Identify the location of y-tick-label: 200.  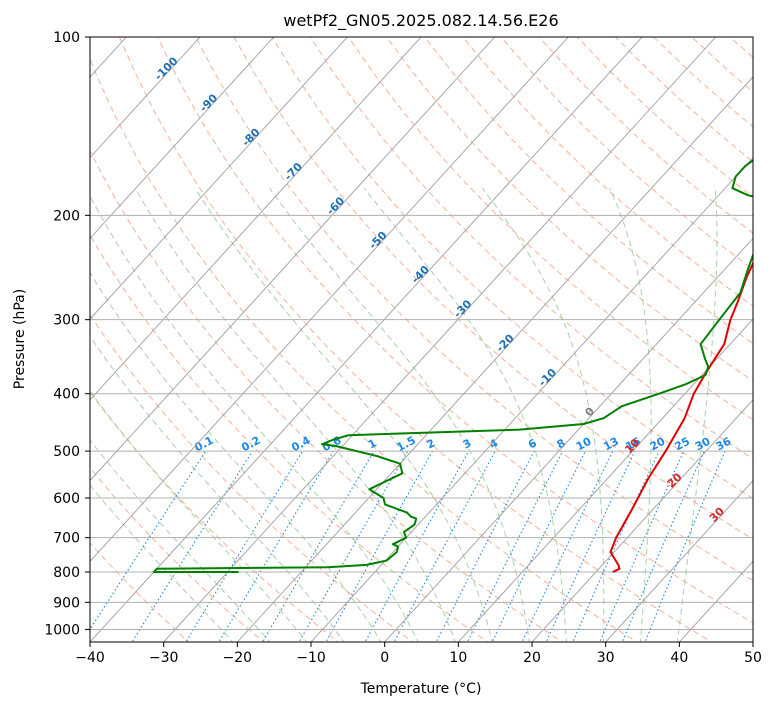
(66, 216).